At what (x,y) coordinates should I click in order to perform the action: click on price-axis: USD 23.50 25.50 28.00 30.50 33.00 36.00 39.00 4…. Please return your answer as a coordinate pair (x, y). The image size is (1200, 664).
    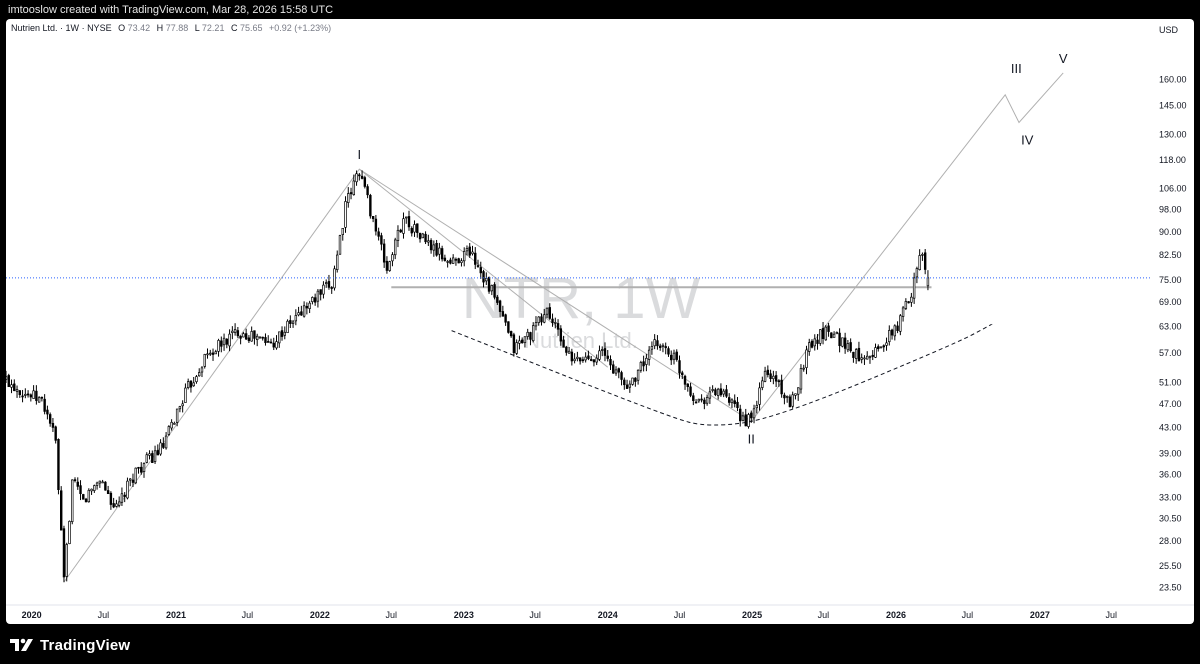
    Looking at the image, I should click on (1173, 309).